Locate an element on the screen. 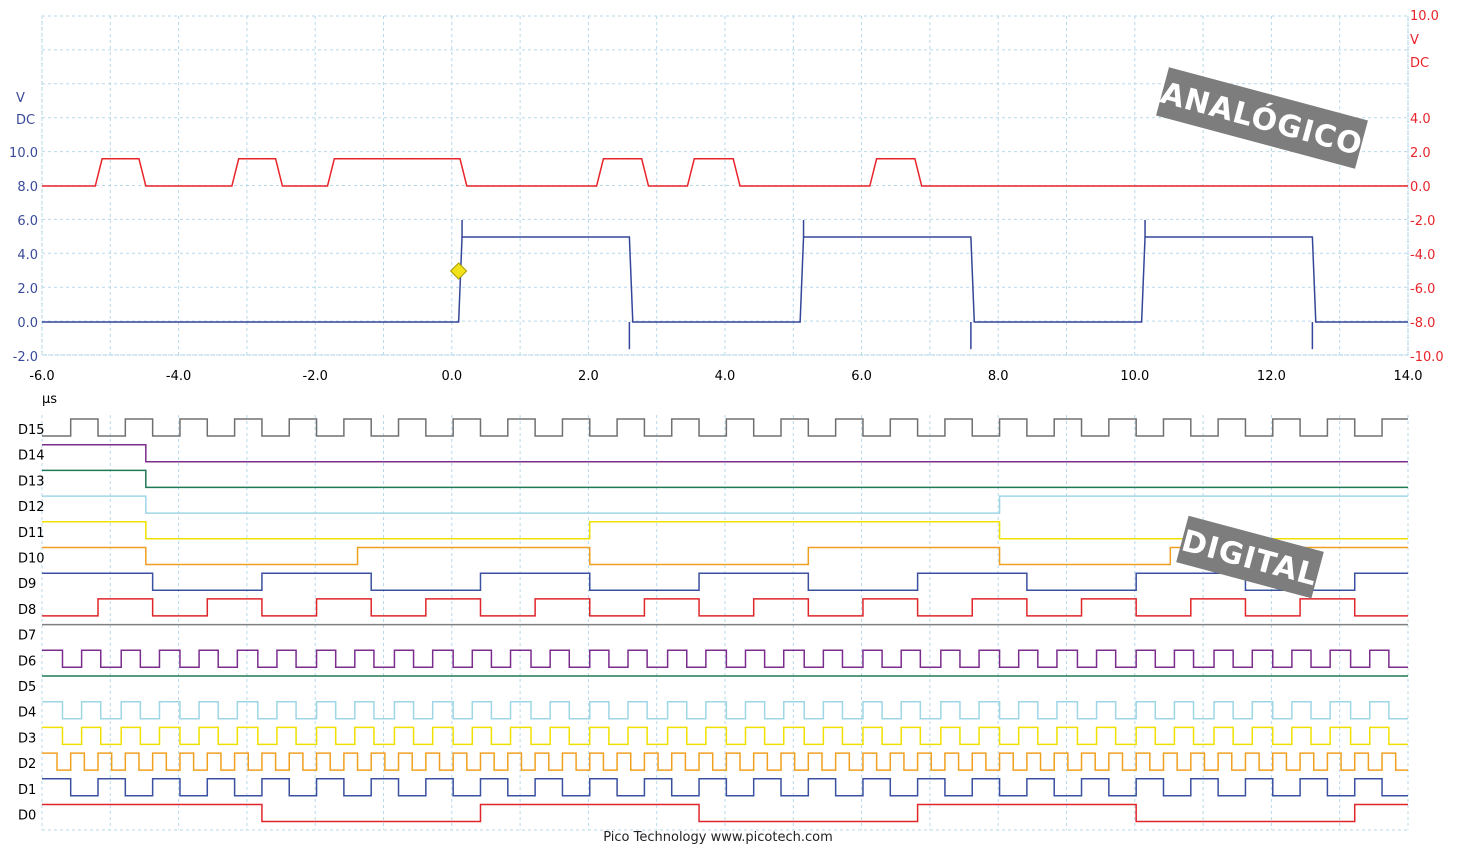  x-tick-label: 4.0 is located at coordinates (725, 376).